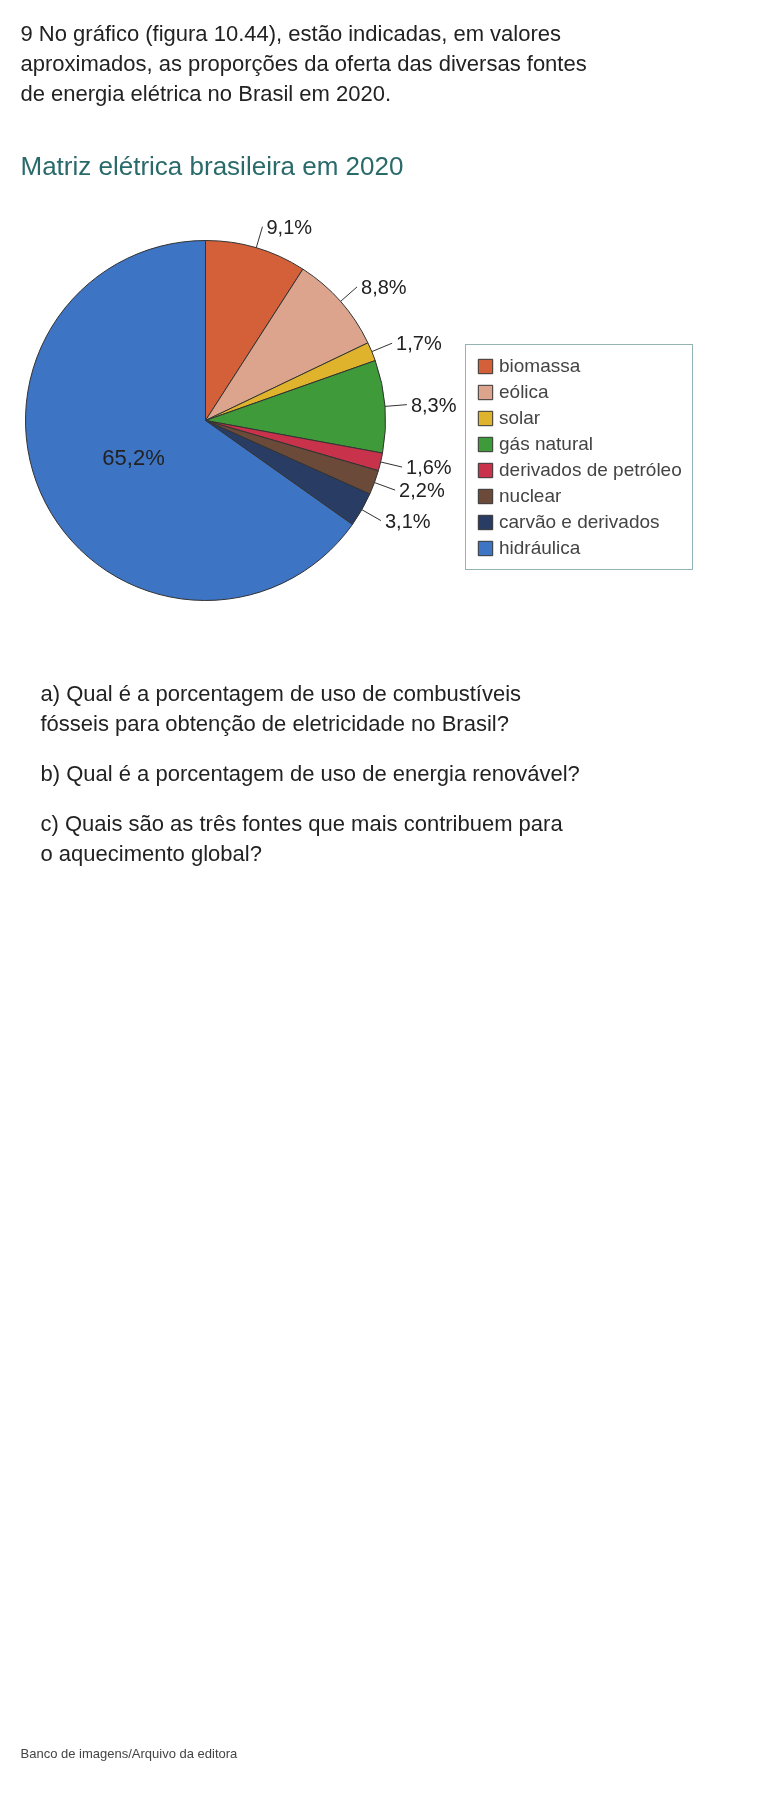  What do you see at coordinates (303, 63) in the screenshot?
I see `text: 9 No gráfico (figura 10.44), estão indicadas, em valores aproximados, as proporções da oferta das diversas fontes de energia elétrica no Brasil em 2020.` at bounding box center [303, 63].